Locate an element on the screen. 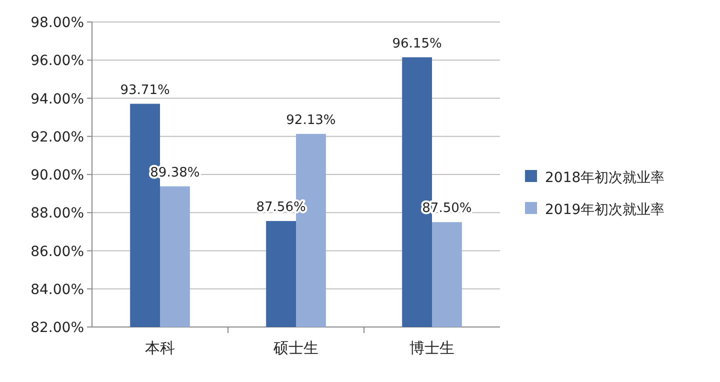 This screenshot has height=382, width=720. data-label: 87.56% is located at coordinates (281, 208).